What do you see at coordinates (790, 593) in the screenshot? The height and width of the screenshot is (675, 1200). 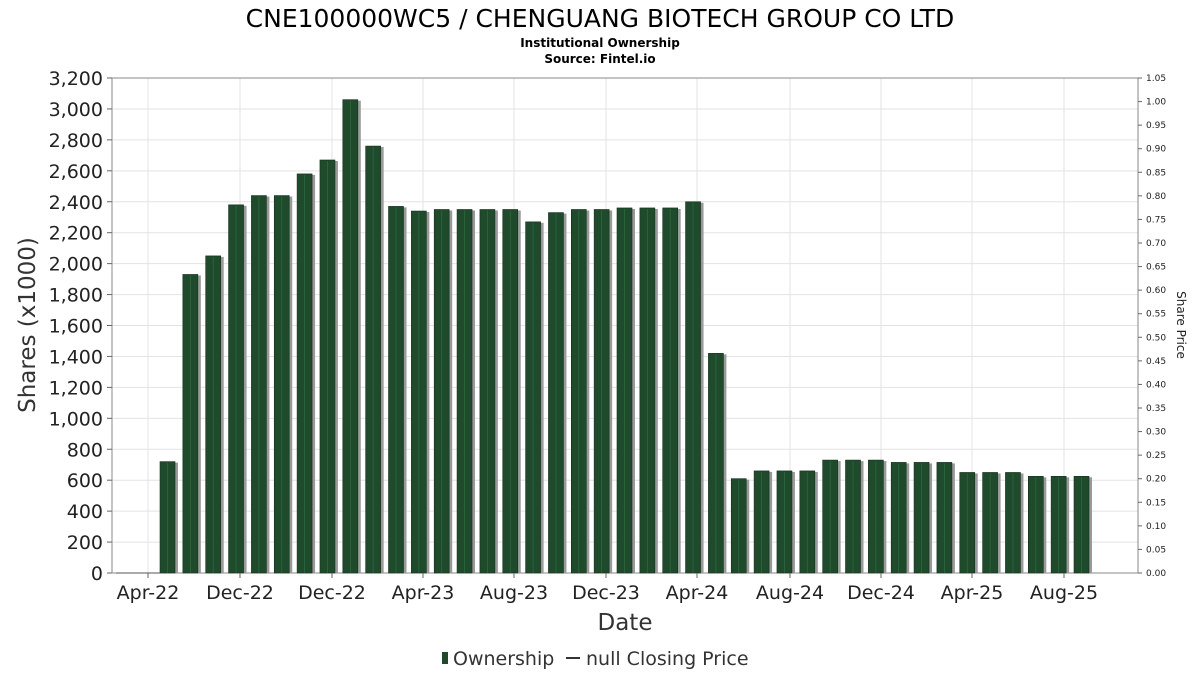 I see `x-tick-label: Aug-24` at bounding box center [790, 593].